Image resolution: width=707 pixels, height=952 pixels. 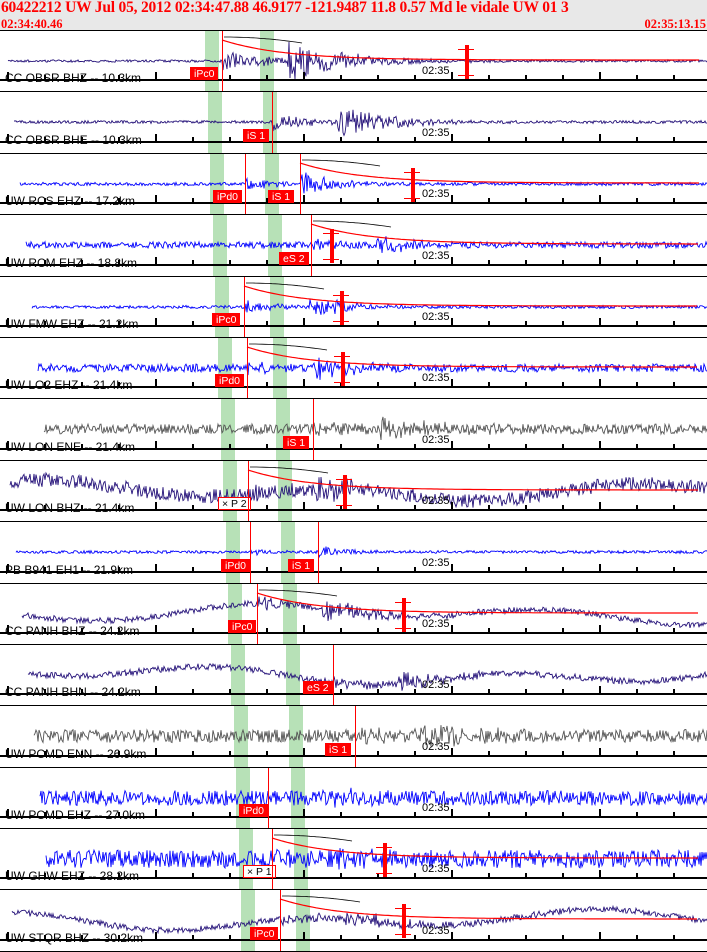 I want to click on trace-row: 02:35 UW RCM EHZ -- 18.8km eS 2, so click(x=353, y=246).